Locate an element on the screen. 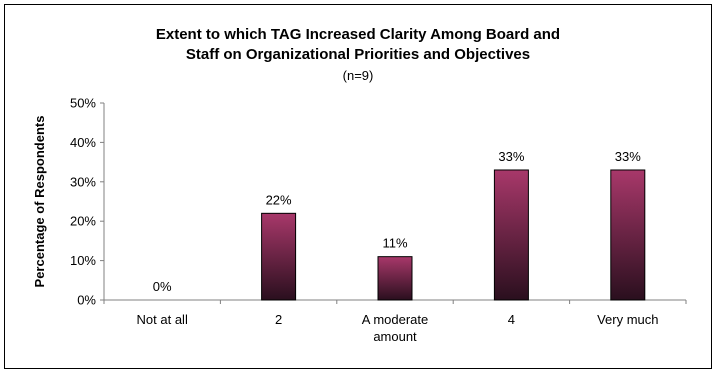 This screenshot has height=375, width=718. y-tick-label: 20% is located at coordinates (83, 221).